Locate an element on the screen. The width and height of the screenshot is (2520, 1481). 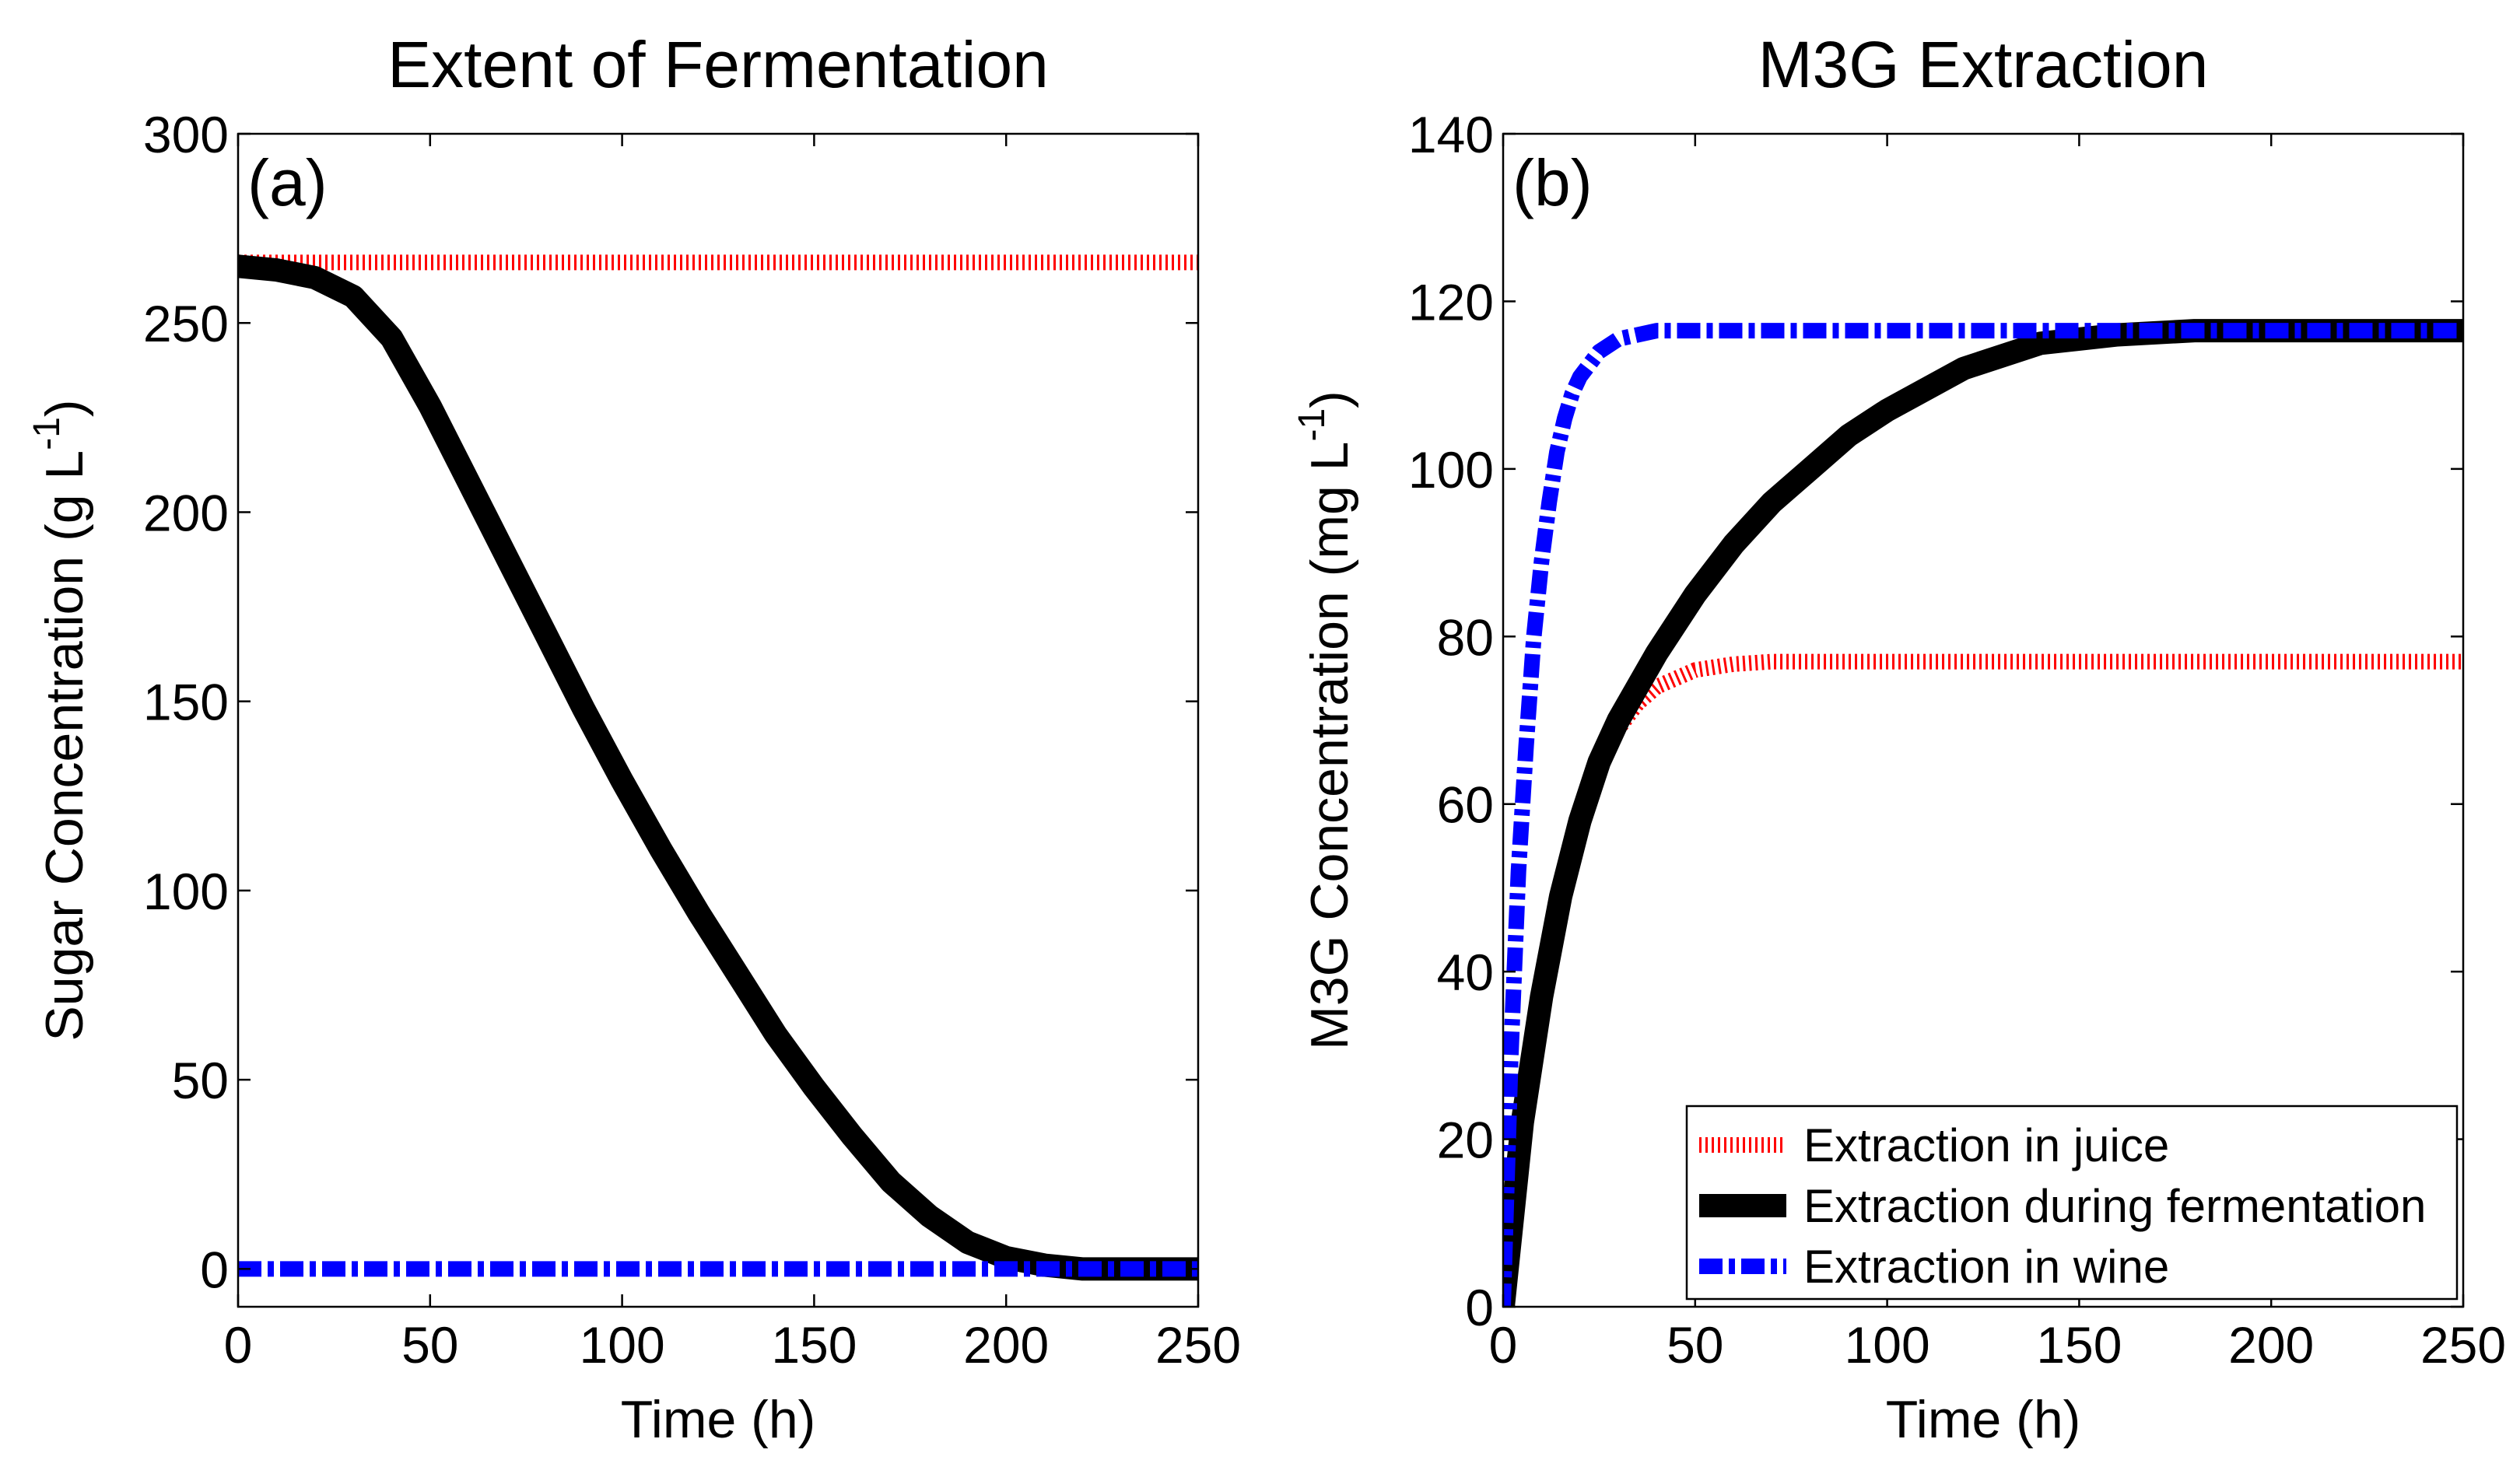
y-tick-label: 80 is located at coordinates (1465, 637).